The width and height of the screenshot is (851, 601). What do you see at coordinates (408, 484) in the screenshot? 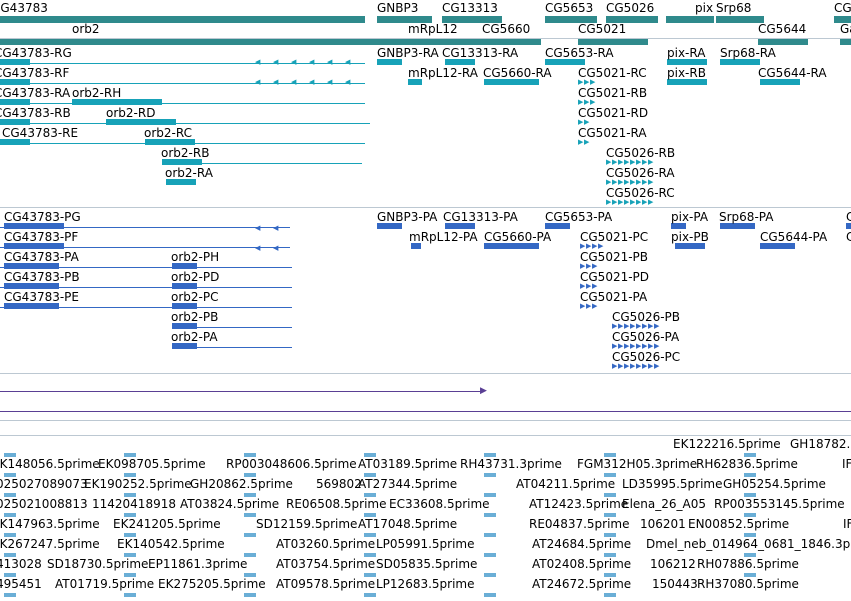
I see `feature-label: AT27344.5prime` at bounding box center [408, 484].